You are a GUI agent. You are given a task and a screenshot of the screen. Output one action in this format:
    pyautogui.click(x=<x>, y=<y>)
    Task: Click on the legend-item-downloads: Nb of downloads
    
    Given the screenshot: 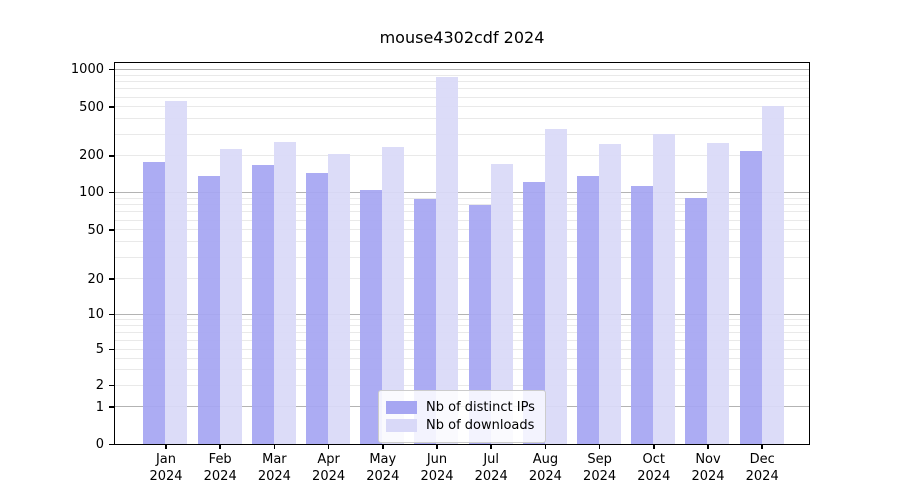 What is the action you would take?
    pyautogui.click(x=461, y=425)
    